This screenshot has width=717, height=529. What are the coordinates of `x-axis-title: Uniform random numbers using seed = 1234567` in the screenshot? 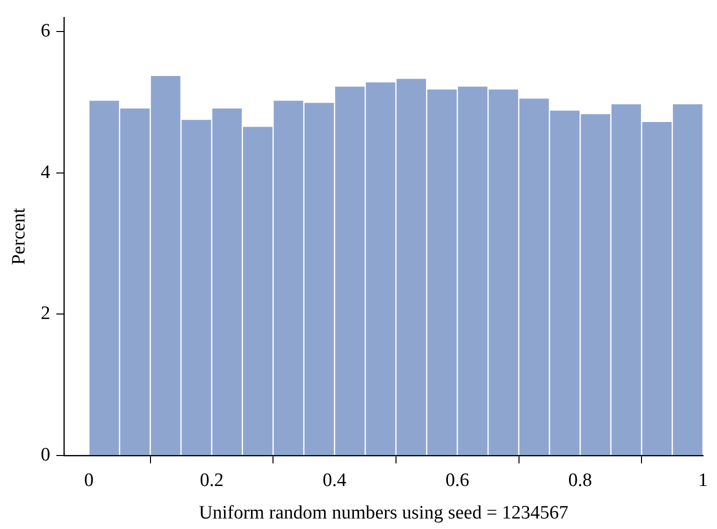 It's located at (383, 513).